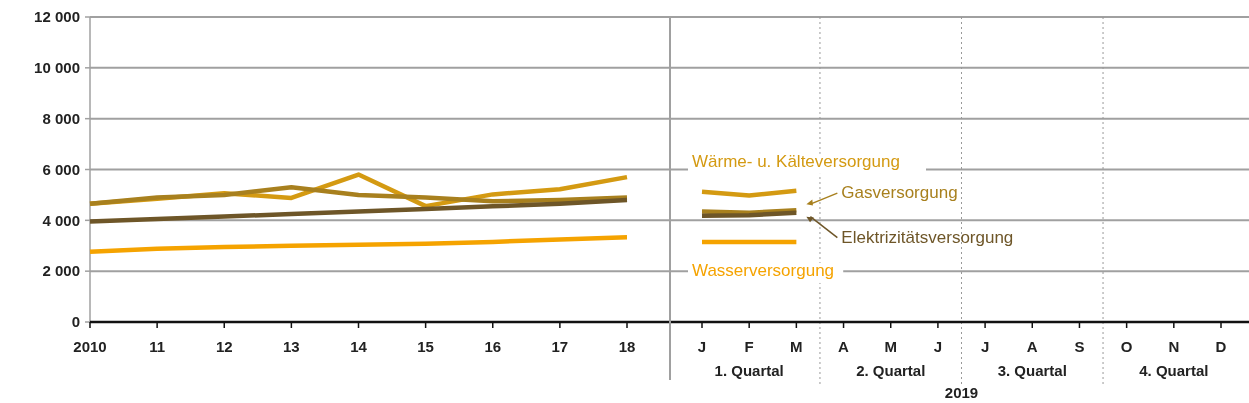 The height and width of the screenshot is (403, 1249). I want to click on y-tick-label: 12 000, so click(57, 17).